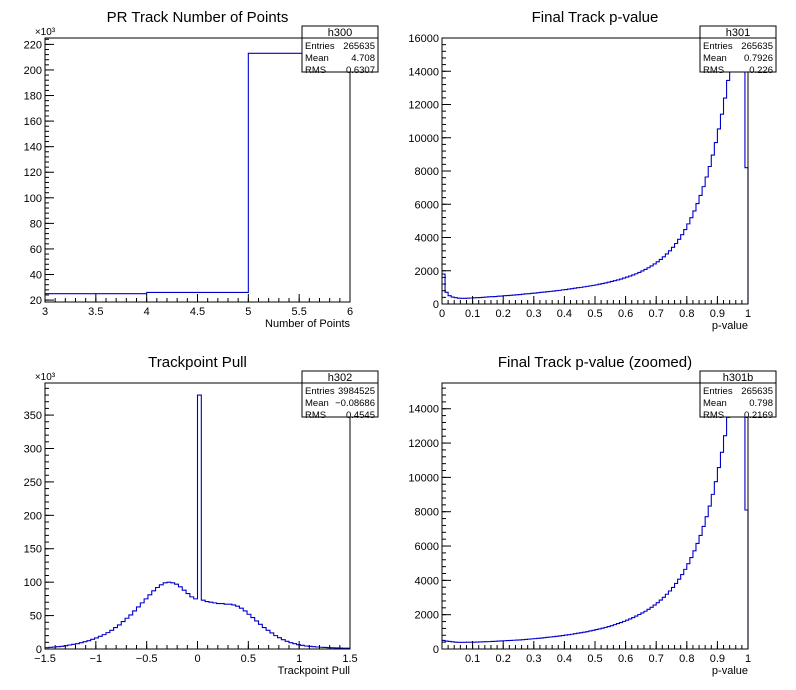  I want to click on x-tick-label: 3, so click(45, 312).